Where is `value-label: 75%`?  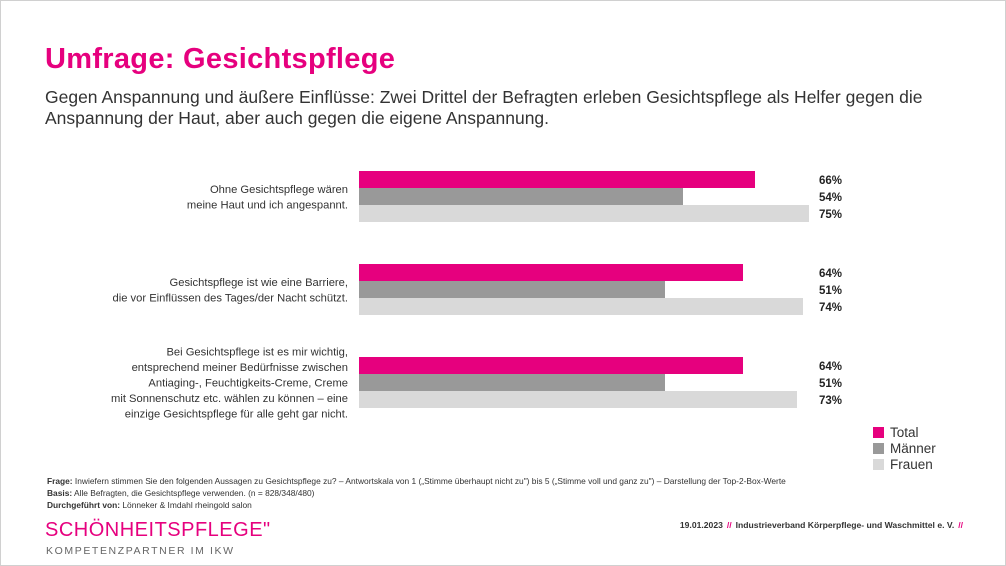
value-label: 75% is located at coordinates (830, 215).